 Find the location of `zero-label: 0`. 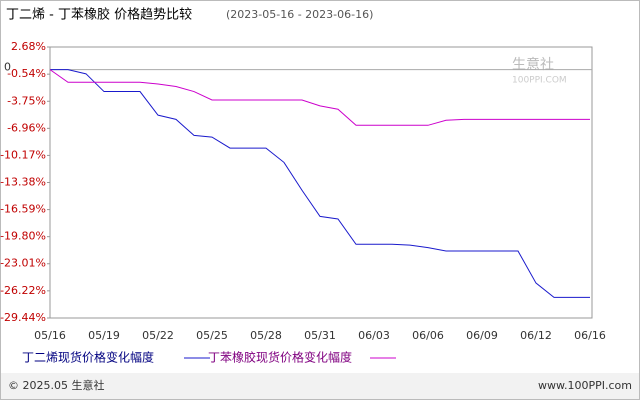

zero-label: 0 is located at coordinates (7, 67).